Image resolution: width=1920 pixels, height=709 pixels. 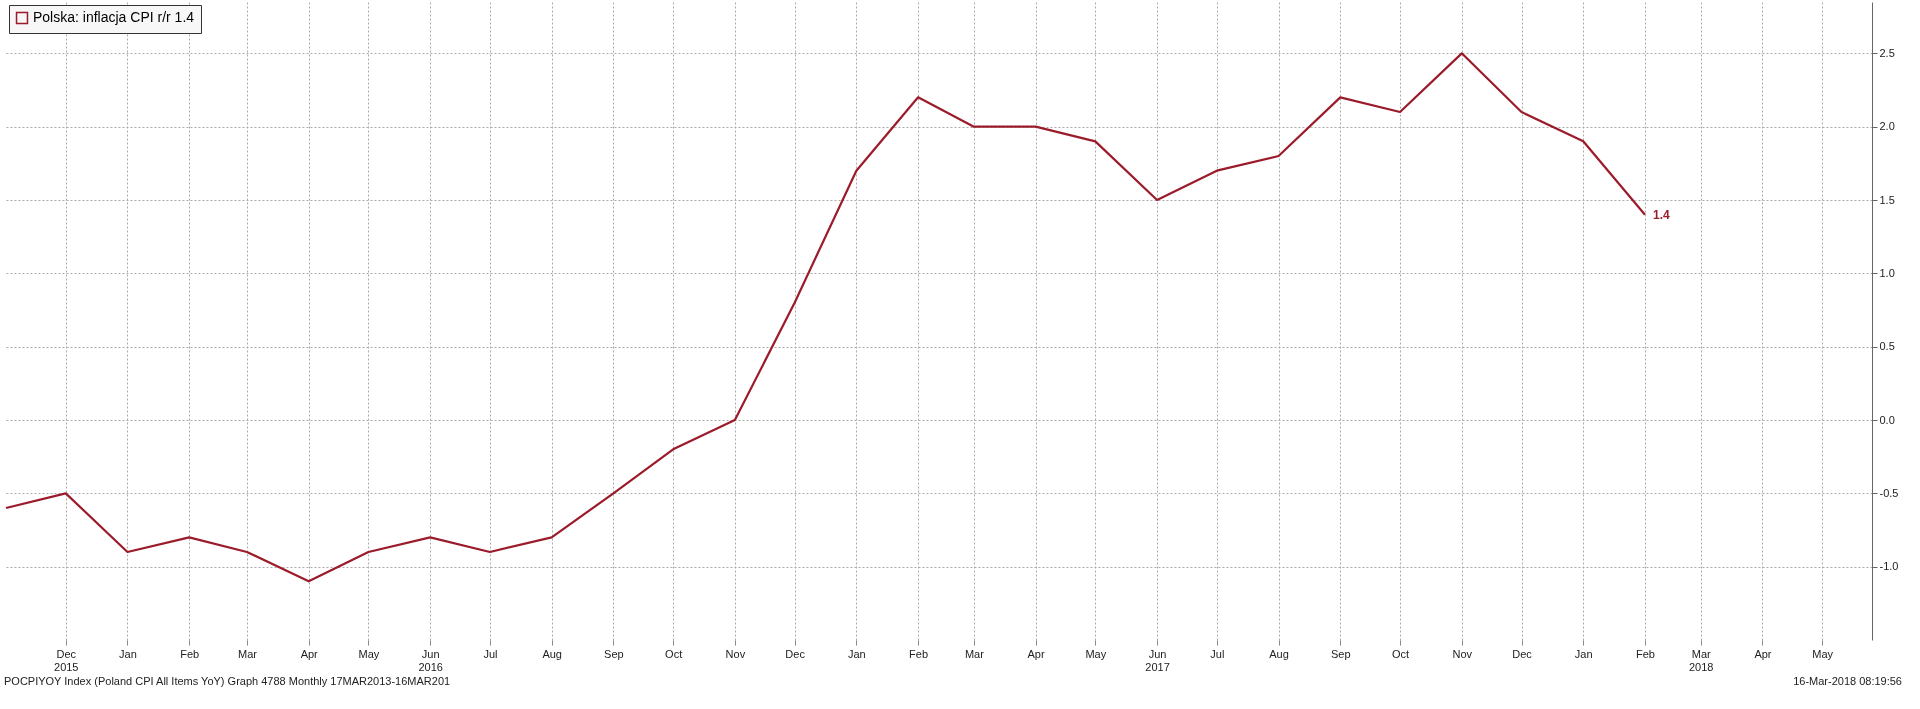 I want to click on y-tick-label: 2.5, so click(x=1887, y=52).